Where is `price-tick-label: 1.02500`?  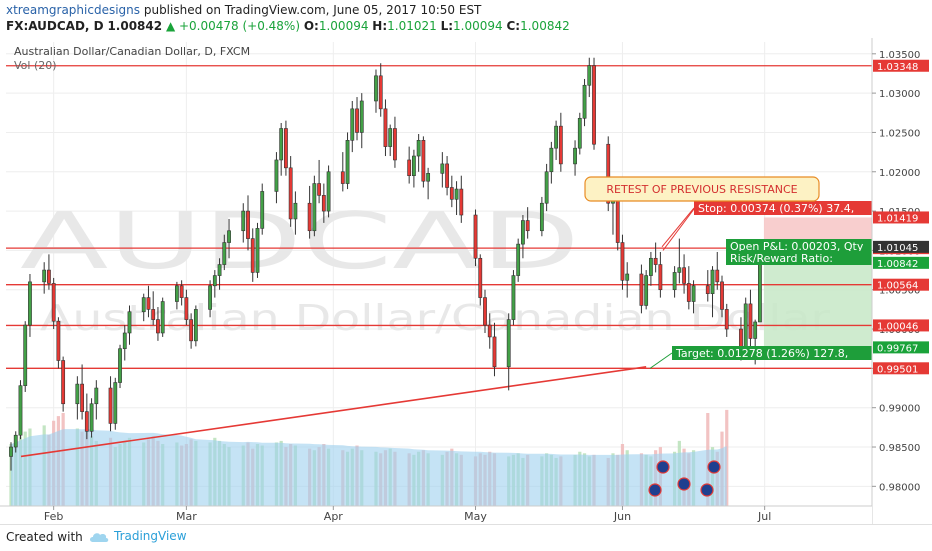 price-tick-label: 1.02500 is located at coordinates (899, 133).